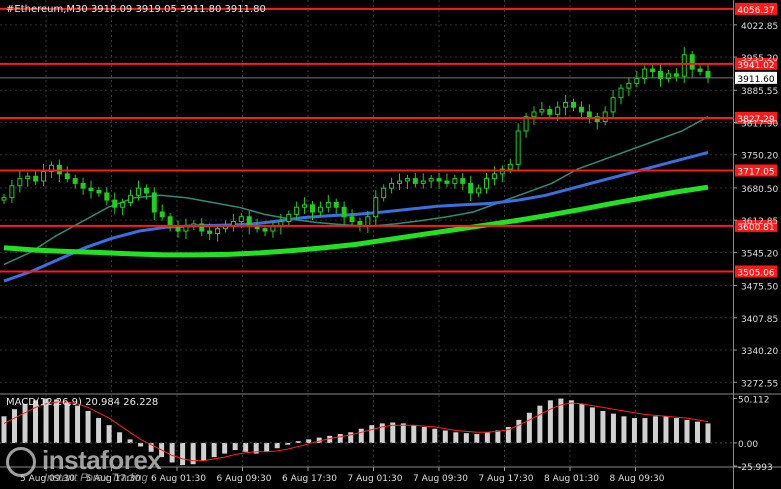 This screenshot has height=489, width=781. I want to click on instaforex-logo-icon, so click(21, 462).